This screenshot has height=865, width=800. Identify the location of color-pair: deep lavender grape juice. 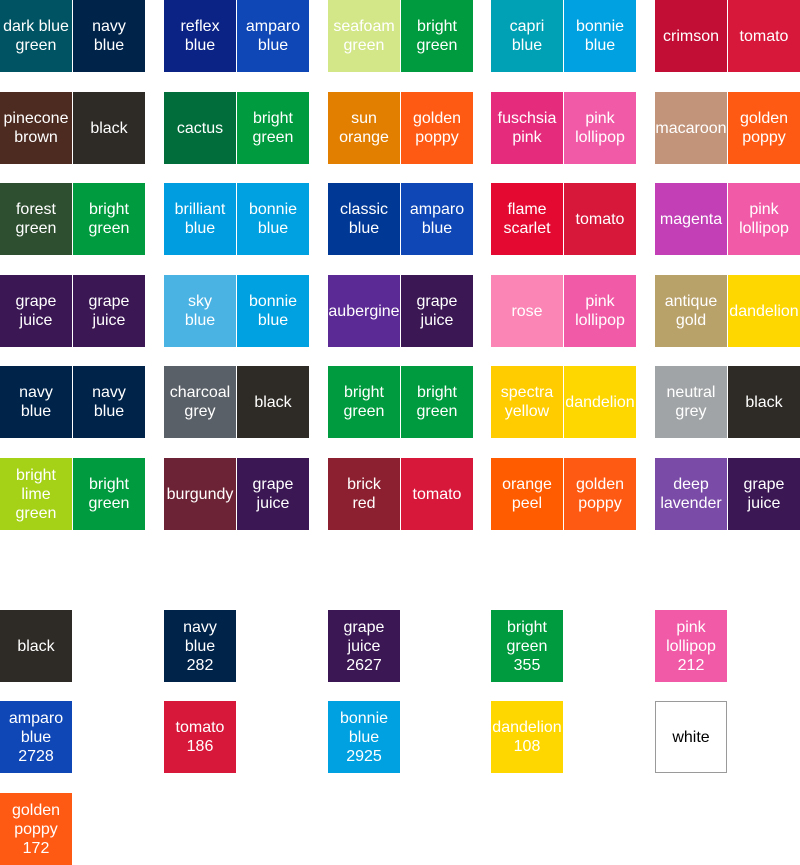
(727, 494).